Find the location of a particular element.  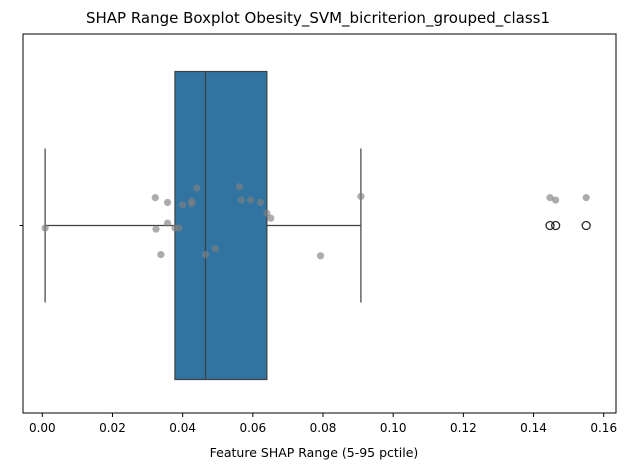

x-tick-label: 0.06 is located at coordinates (252, 428).